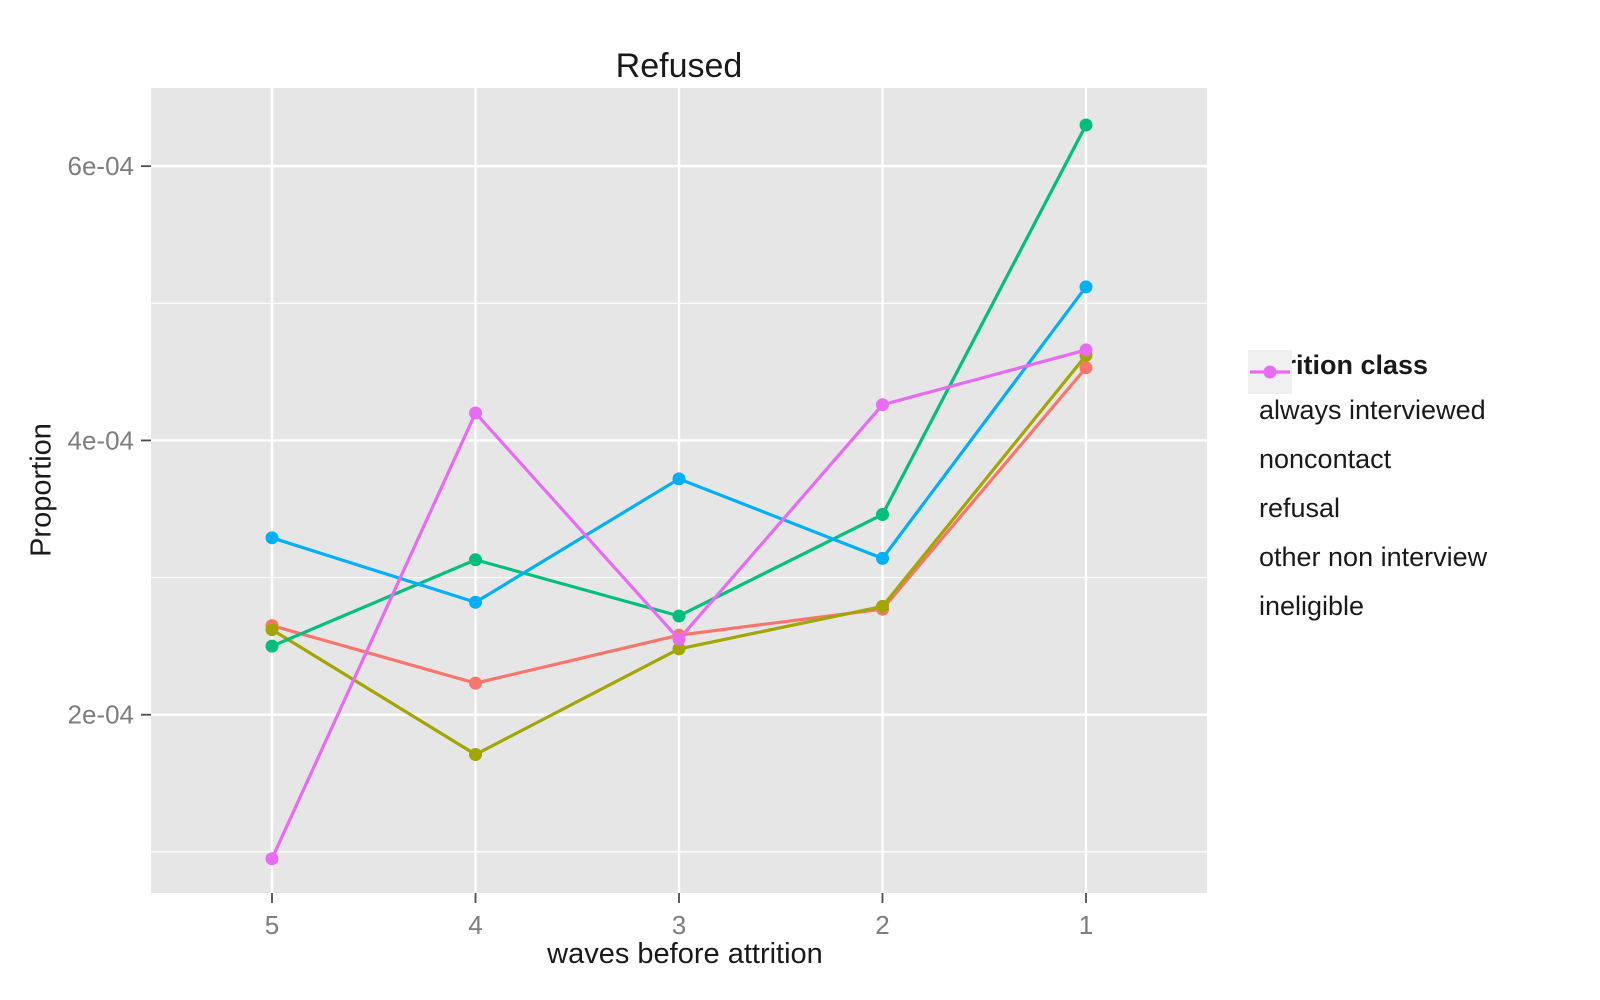 This screenshot has height=1000, width=1600. I want to click on x-tick-label: 5, so click(272, 925).